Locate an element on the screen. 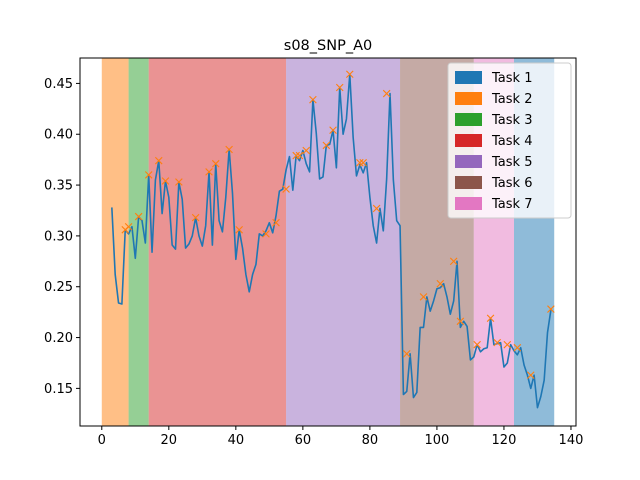 Image resolution: width=640 pixels, height=480 pixels. legend-label: Task 3 is located at coordinates (511, 120).